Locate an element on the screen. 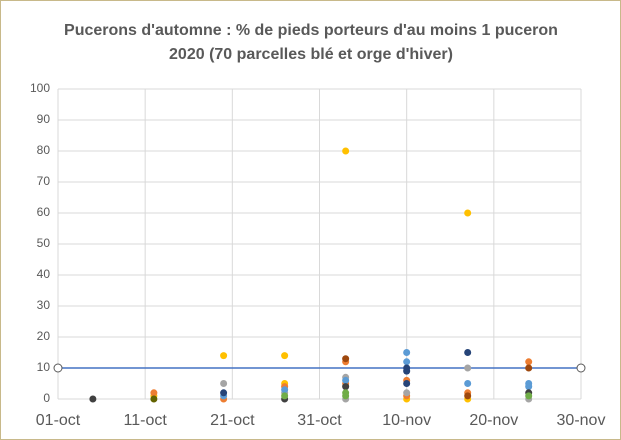  y-tick-label: 50 is located at coordinates (44, 243).